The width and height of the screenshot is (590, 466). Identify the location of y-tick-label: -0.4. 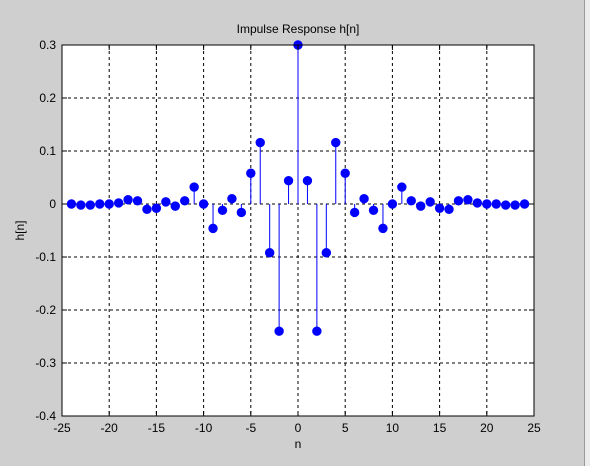
(45, 416).